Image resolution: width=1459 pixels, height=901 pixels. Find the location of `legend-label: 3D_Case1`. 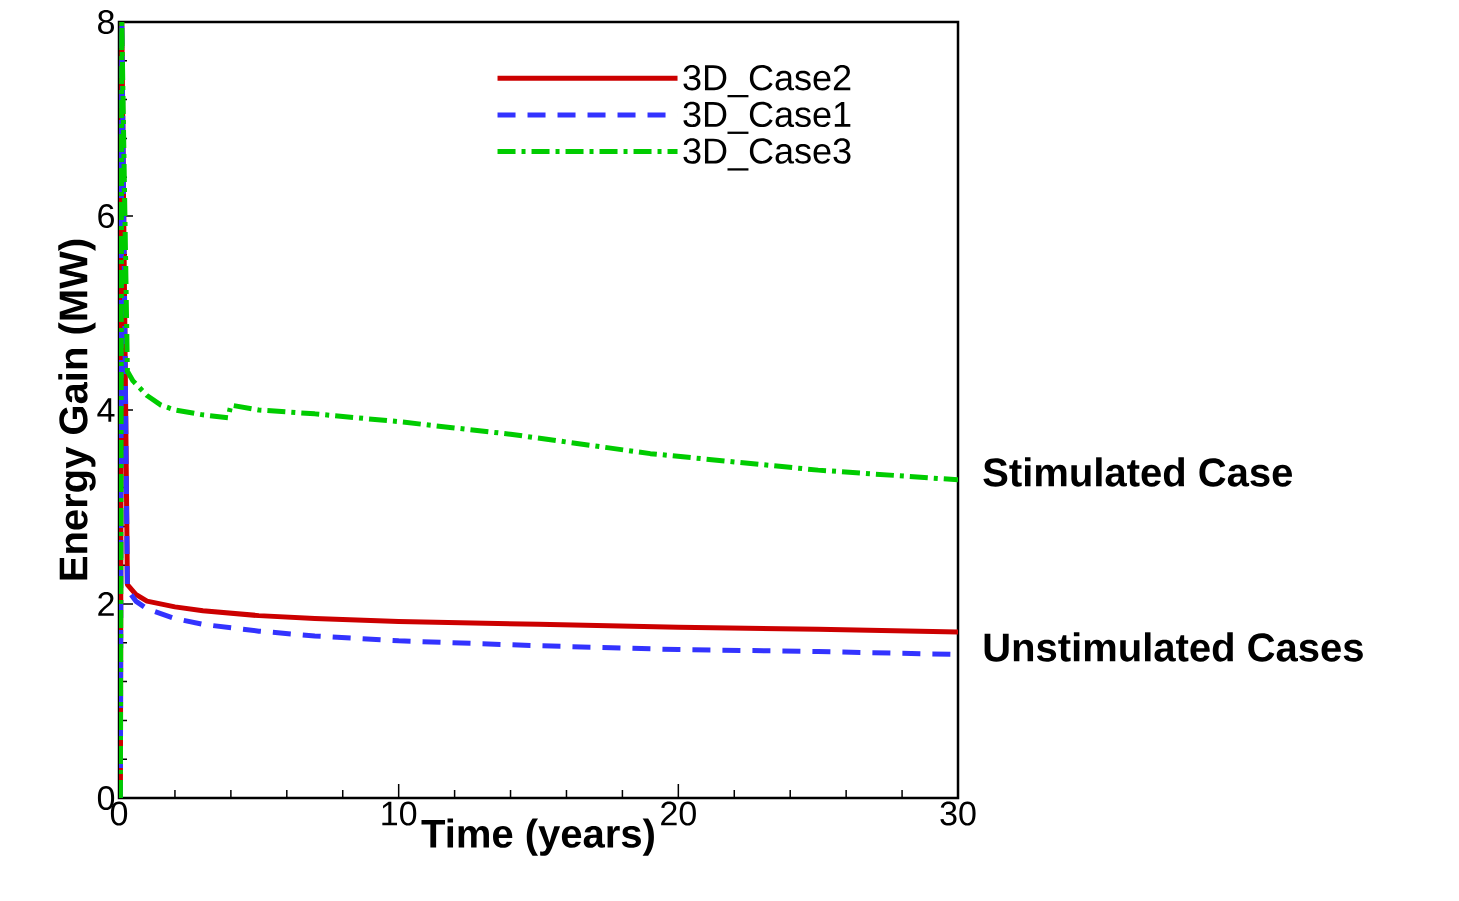

legend-label: 3D_Case1 is located at coordinates (767, 117).